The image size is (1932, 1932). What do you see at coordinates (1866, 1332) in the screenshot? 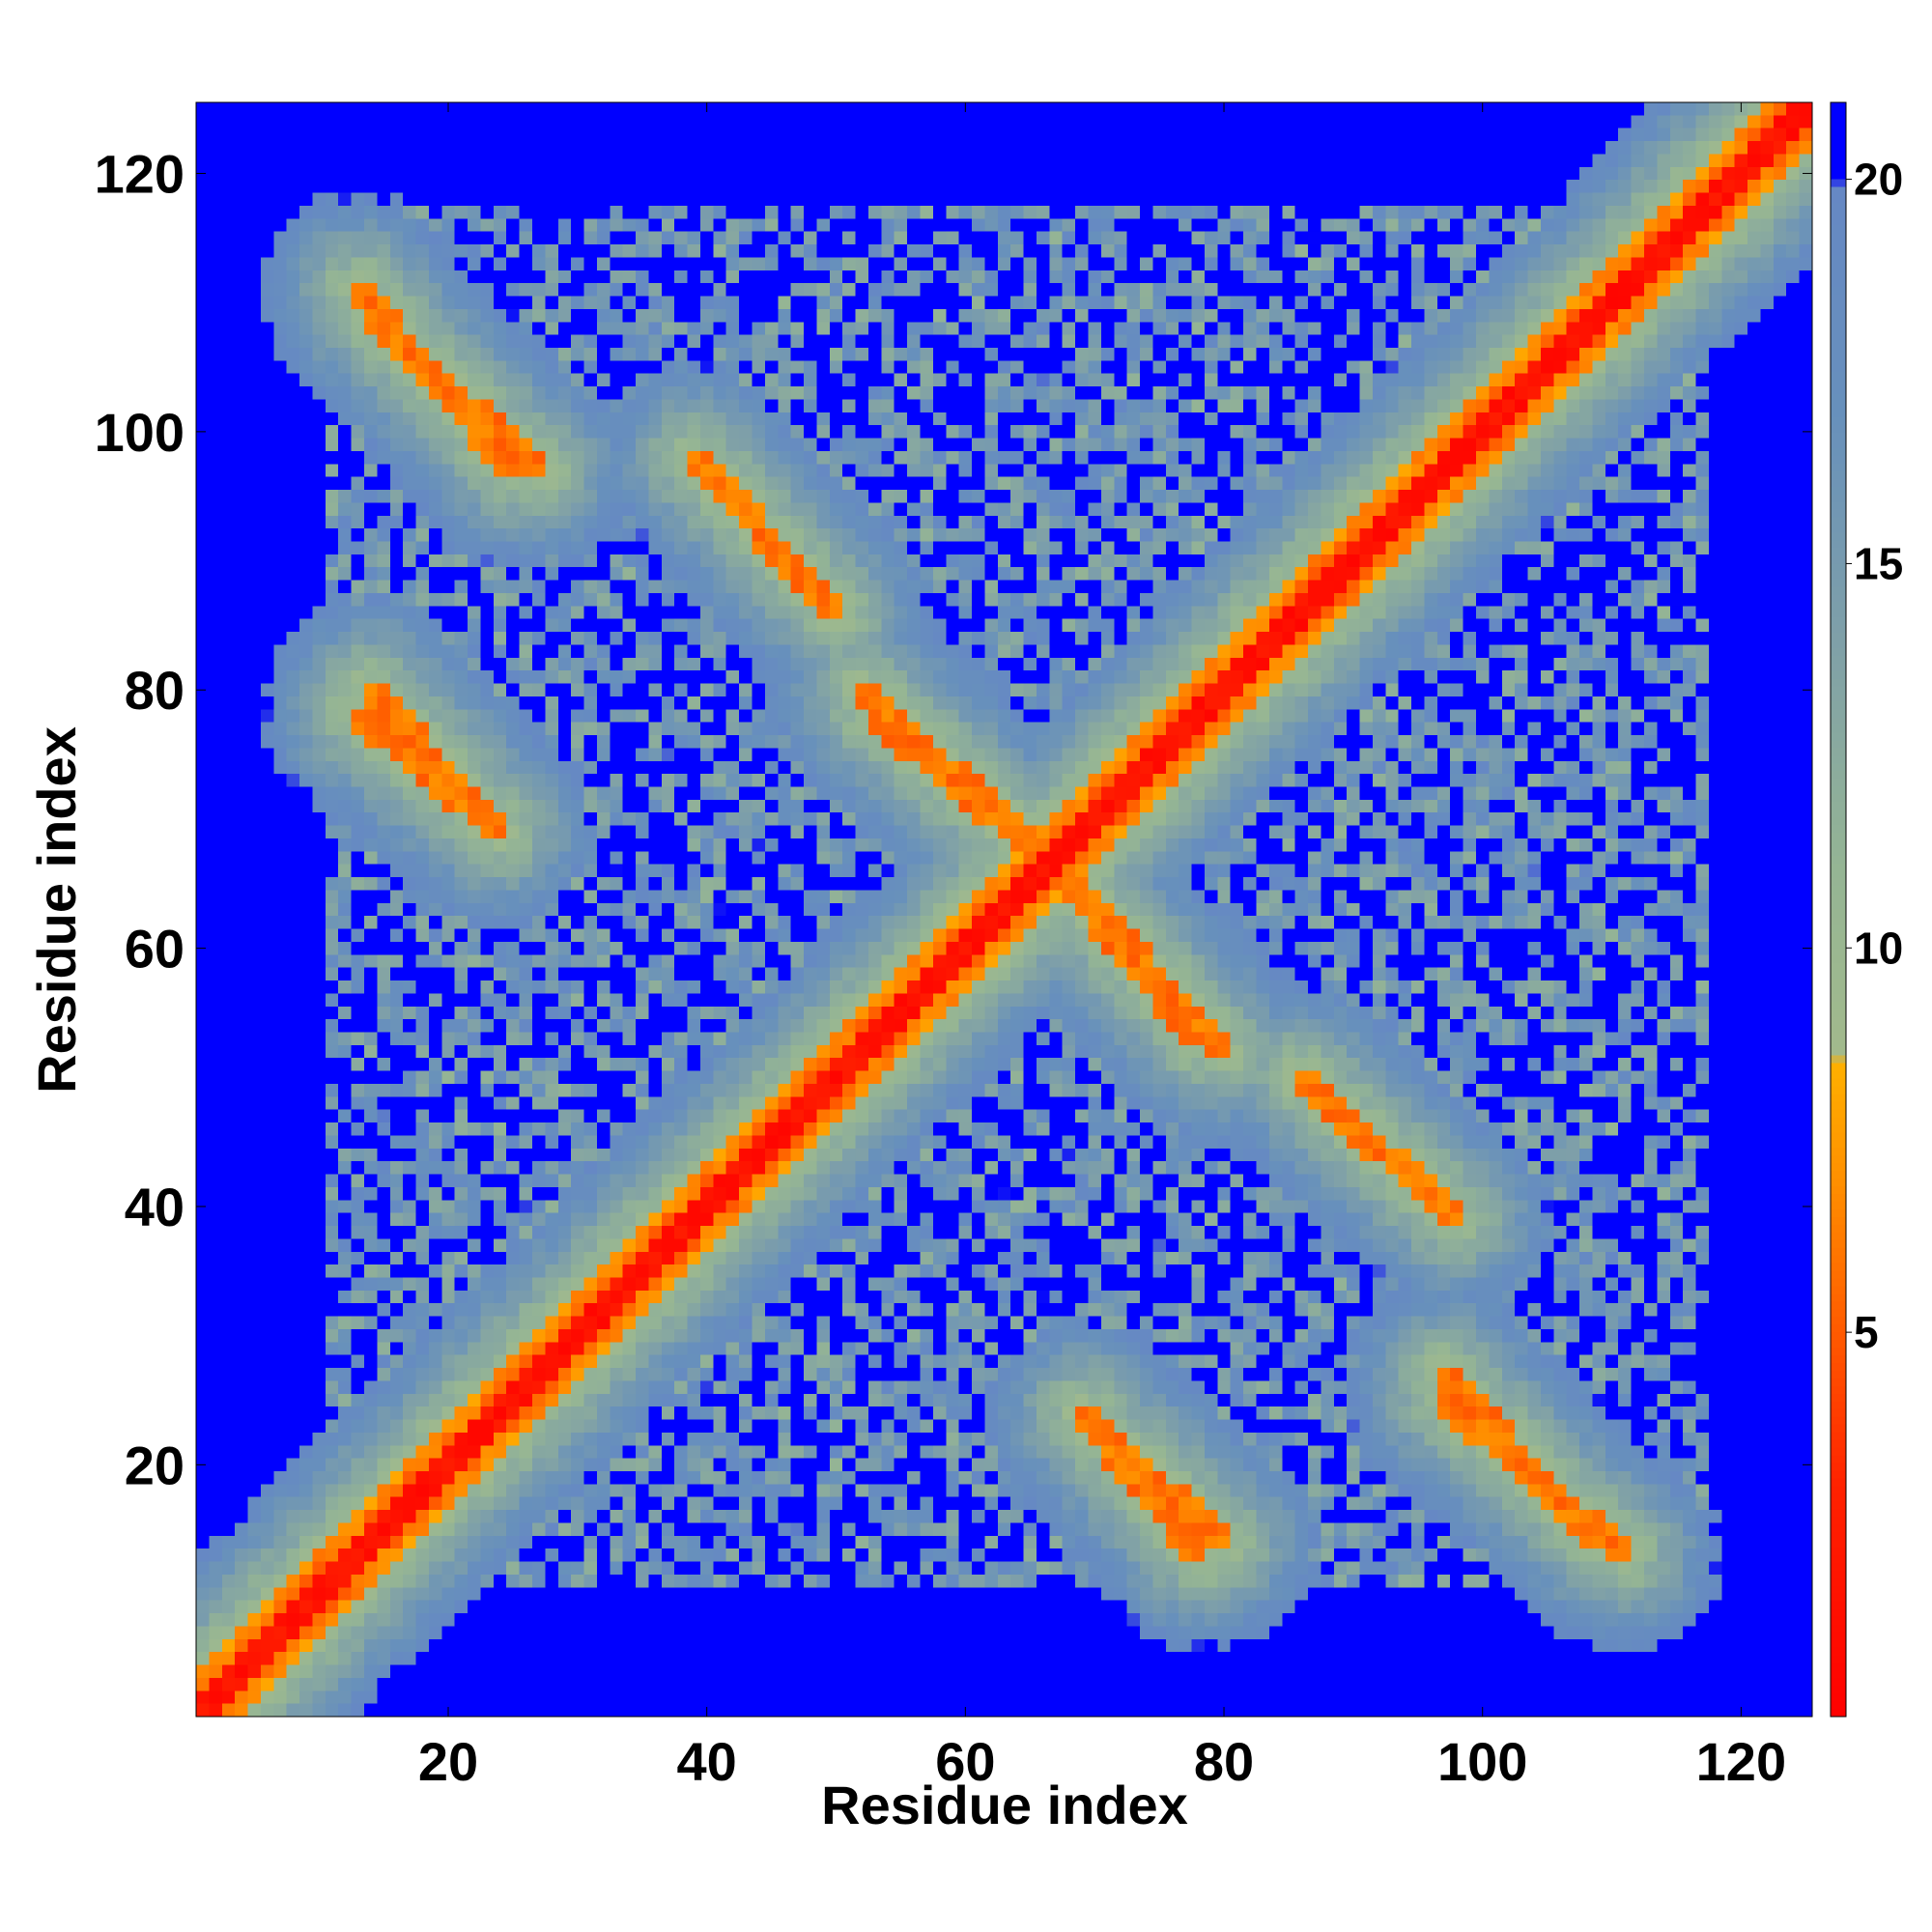
I see `colorbar-tick-label: 5` at bounding box center [1866, 1332].